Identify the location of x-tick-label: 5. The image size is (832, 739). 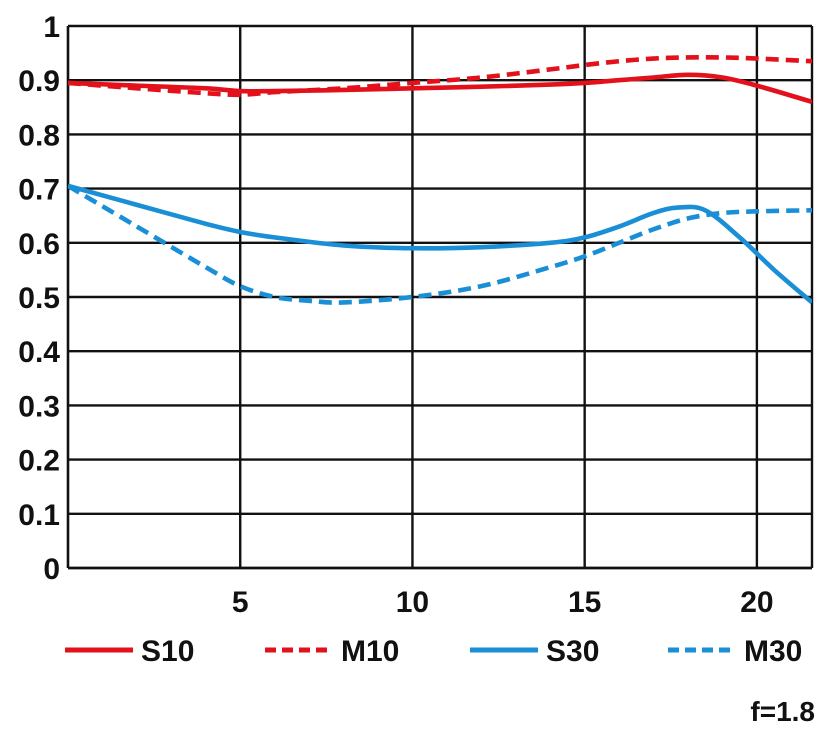
(240, 602).